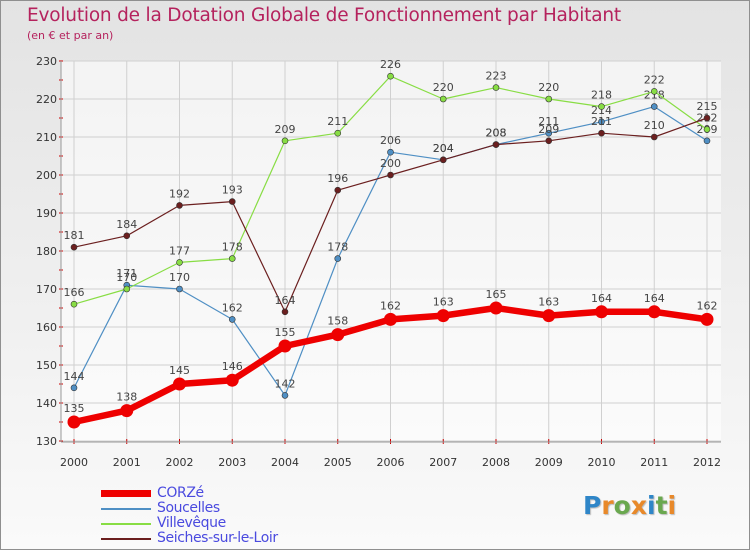 Image resolution: width=750 pixels, height=550 pixels. Describe the element at coordinates (232, 366) in the screenshot. I see `data-label: 146` at that location.